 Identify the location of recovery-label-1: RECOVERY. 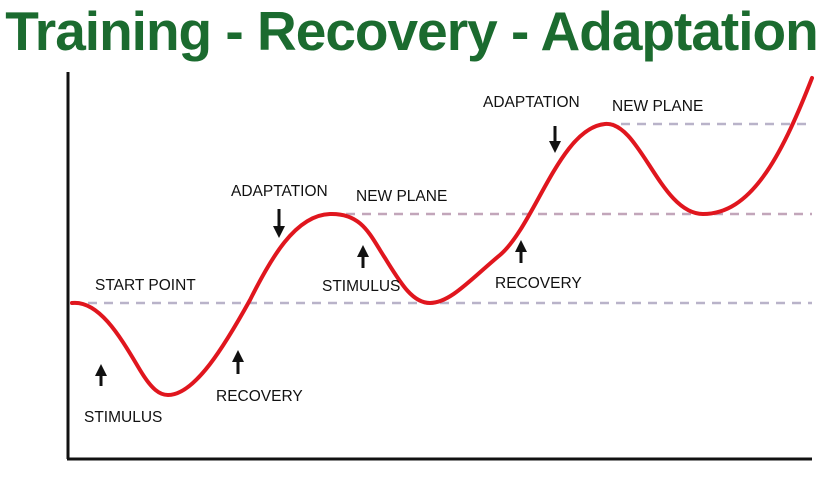
(259, 396).